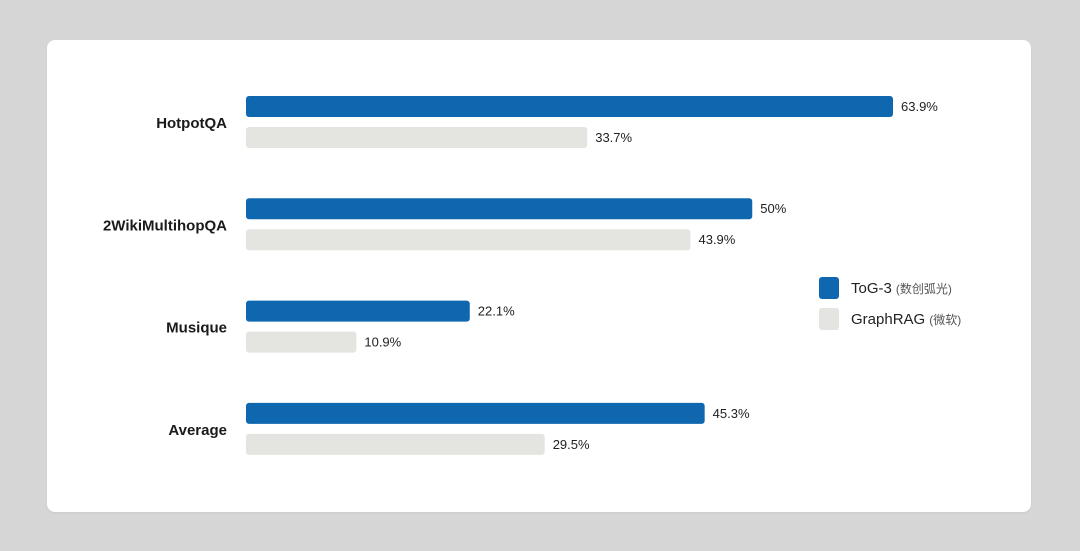  Describe the element at coordinates (395, 444) in the screenshot. I see `bar-graphrag-average` at that location.